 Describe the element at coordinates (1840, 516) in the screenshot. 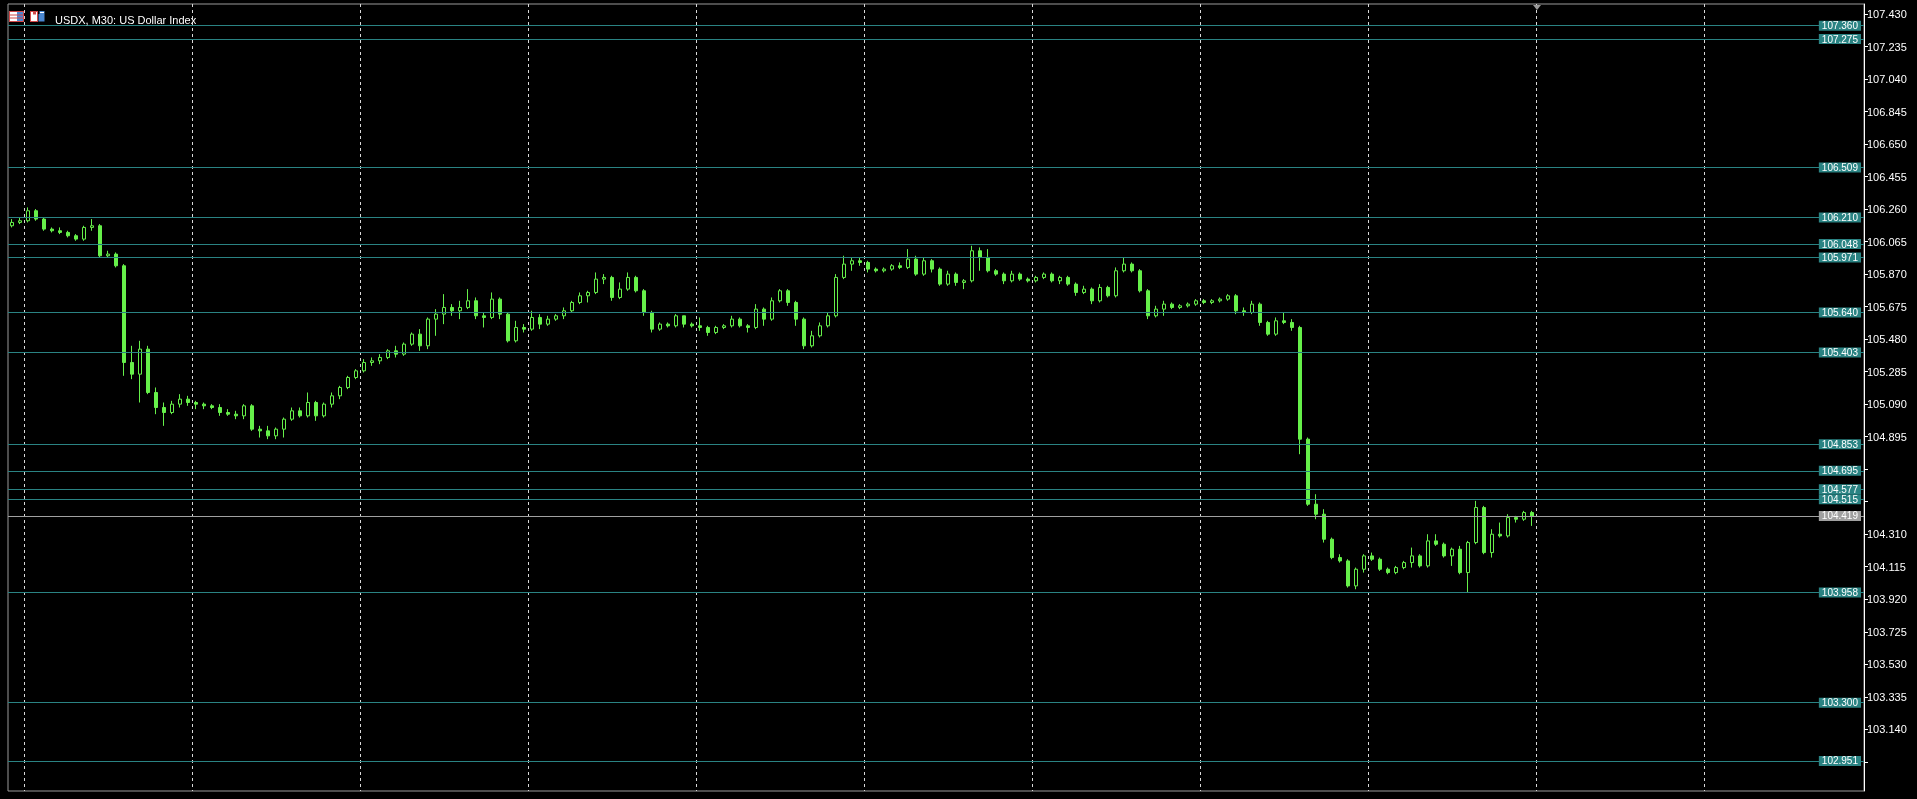

I see `ref-line-label: 104.419` at that location.